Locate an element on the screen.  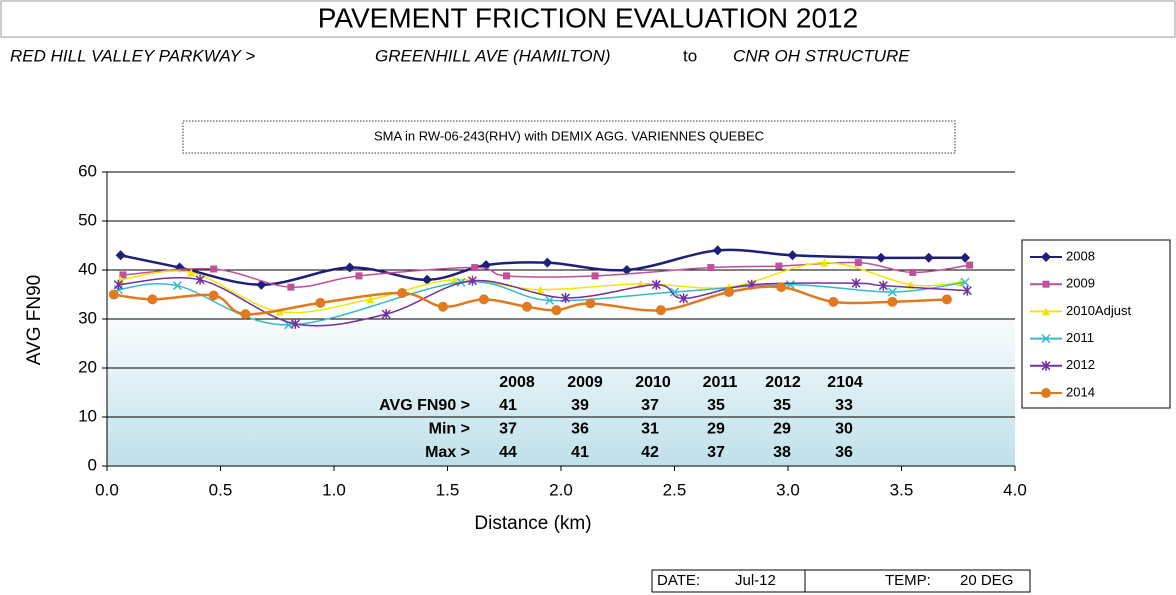
table-column: 2008 is located at coordinates (517, 382).